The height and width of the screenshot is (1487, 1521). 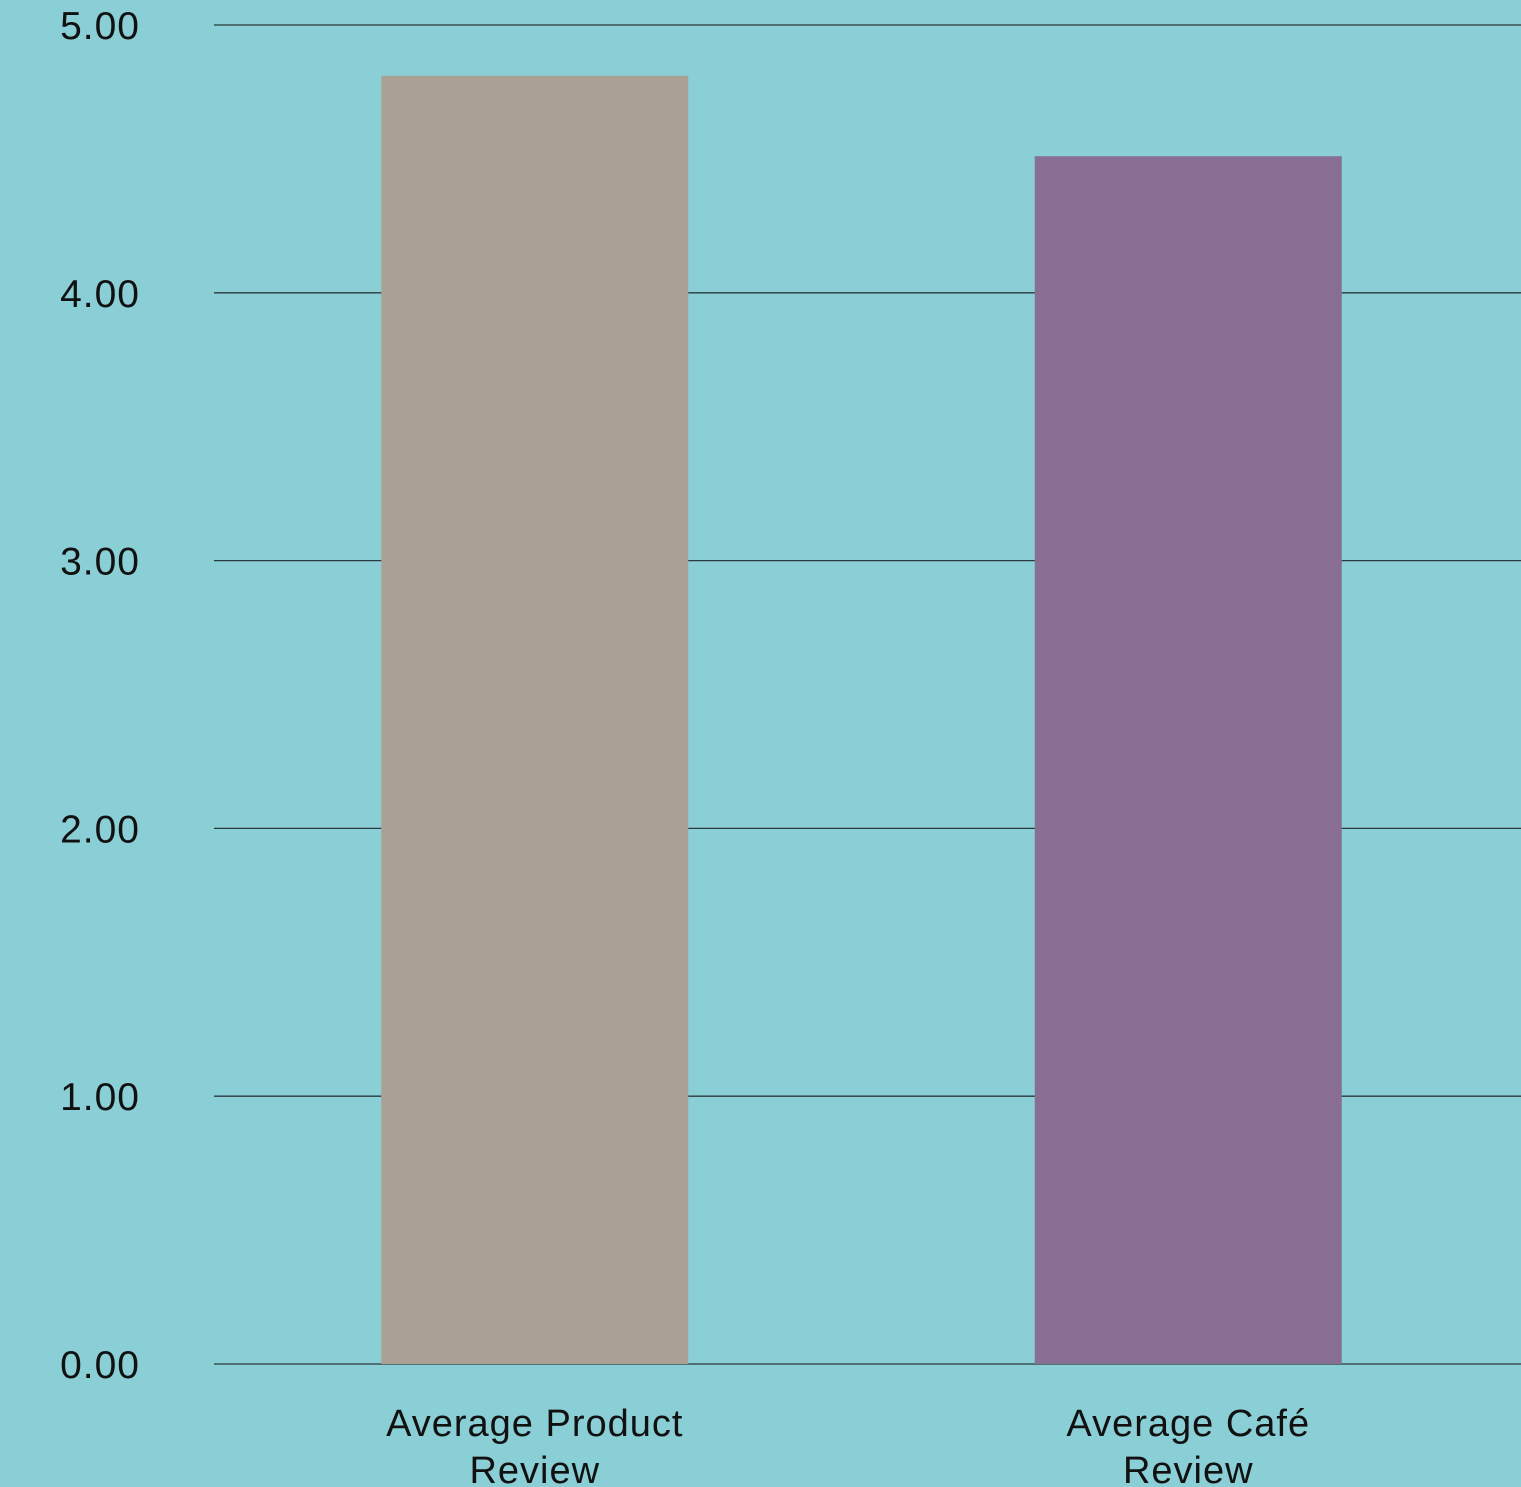 I want to click on y-tick-label: 5.00, so click(x=100, y=26).